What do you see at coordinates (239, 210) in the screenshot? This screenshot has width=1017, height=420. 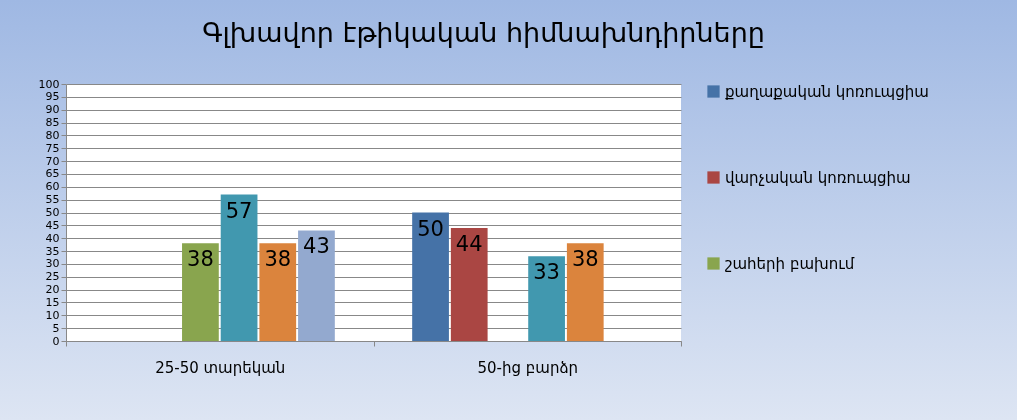 I see `data-label: 57` at bounding box center [239, 210].